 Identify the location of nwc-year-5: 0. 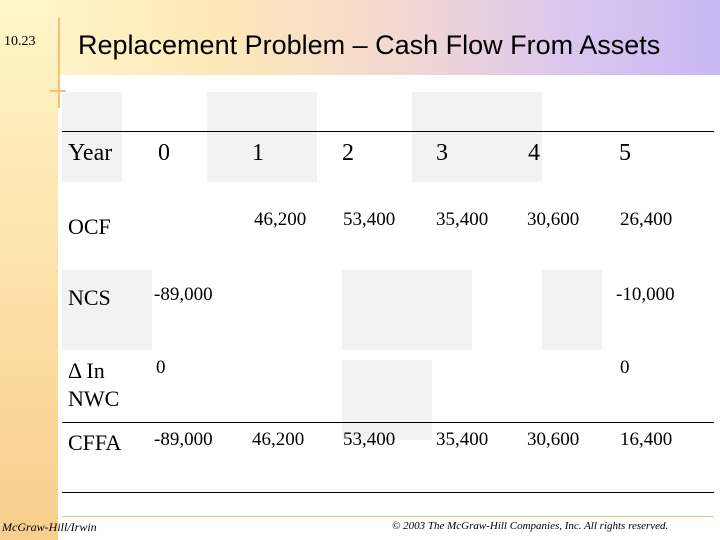
(625, 367).